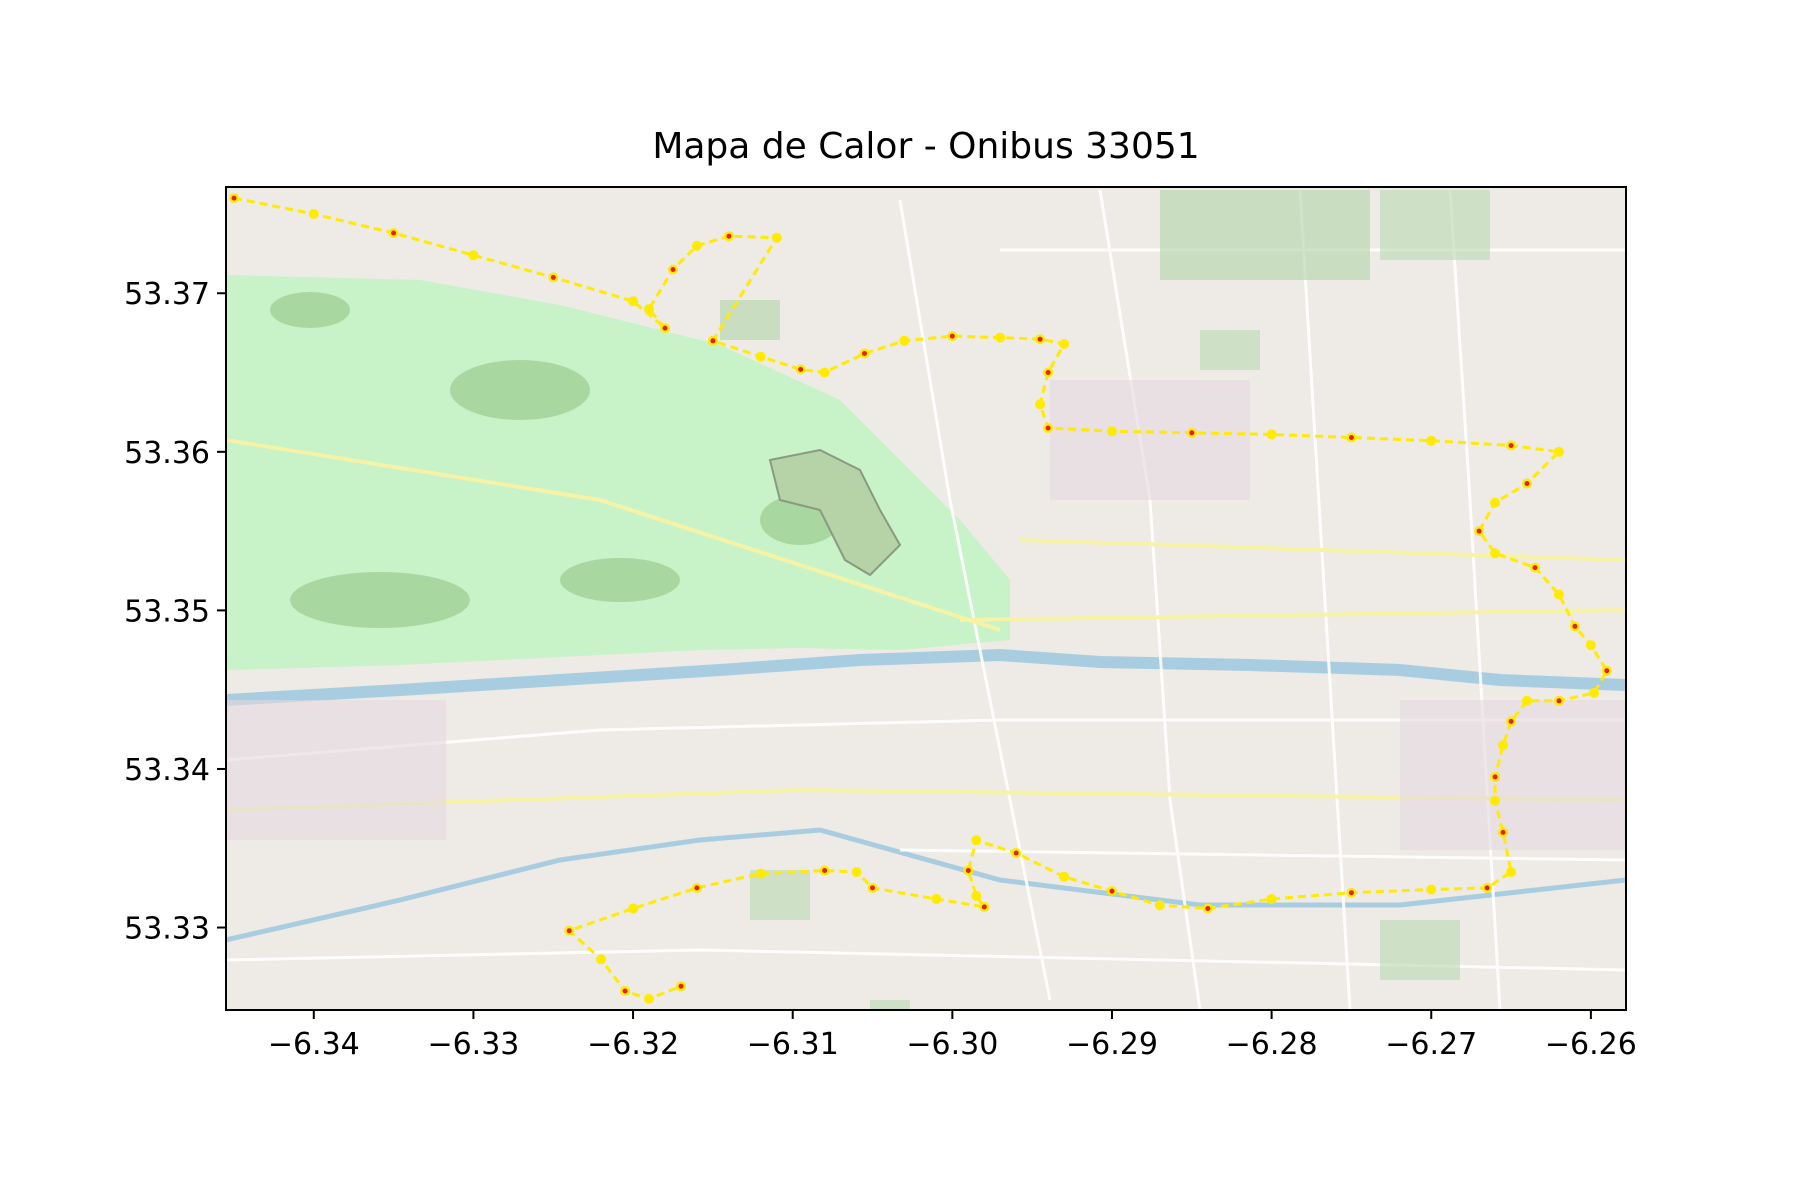 The width and height of the screenshot is (1800, 1200). I want to click on x-tick-label: −6.32, so click(633, 1044).